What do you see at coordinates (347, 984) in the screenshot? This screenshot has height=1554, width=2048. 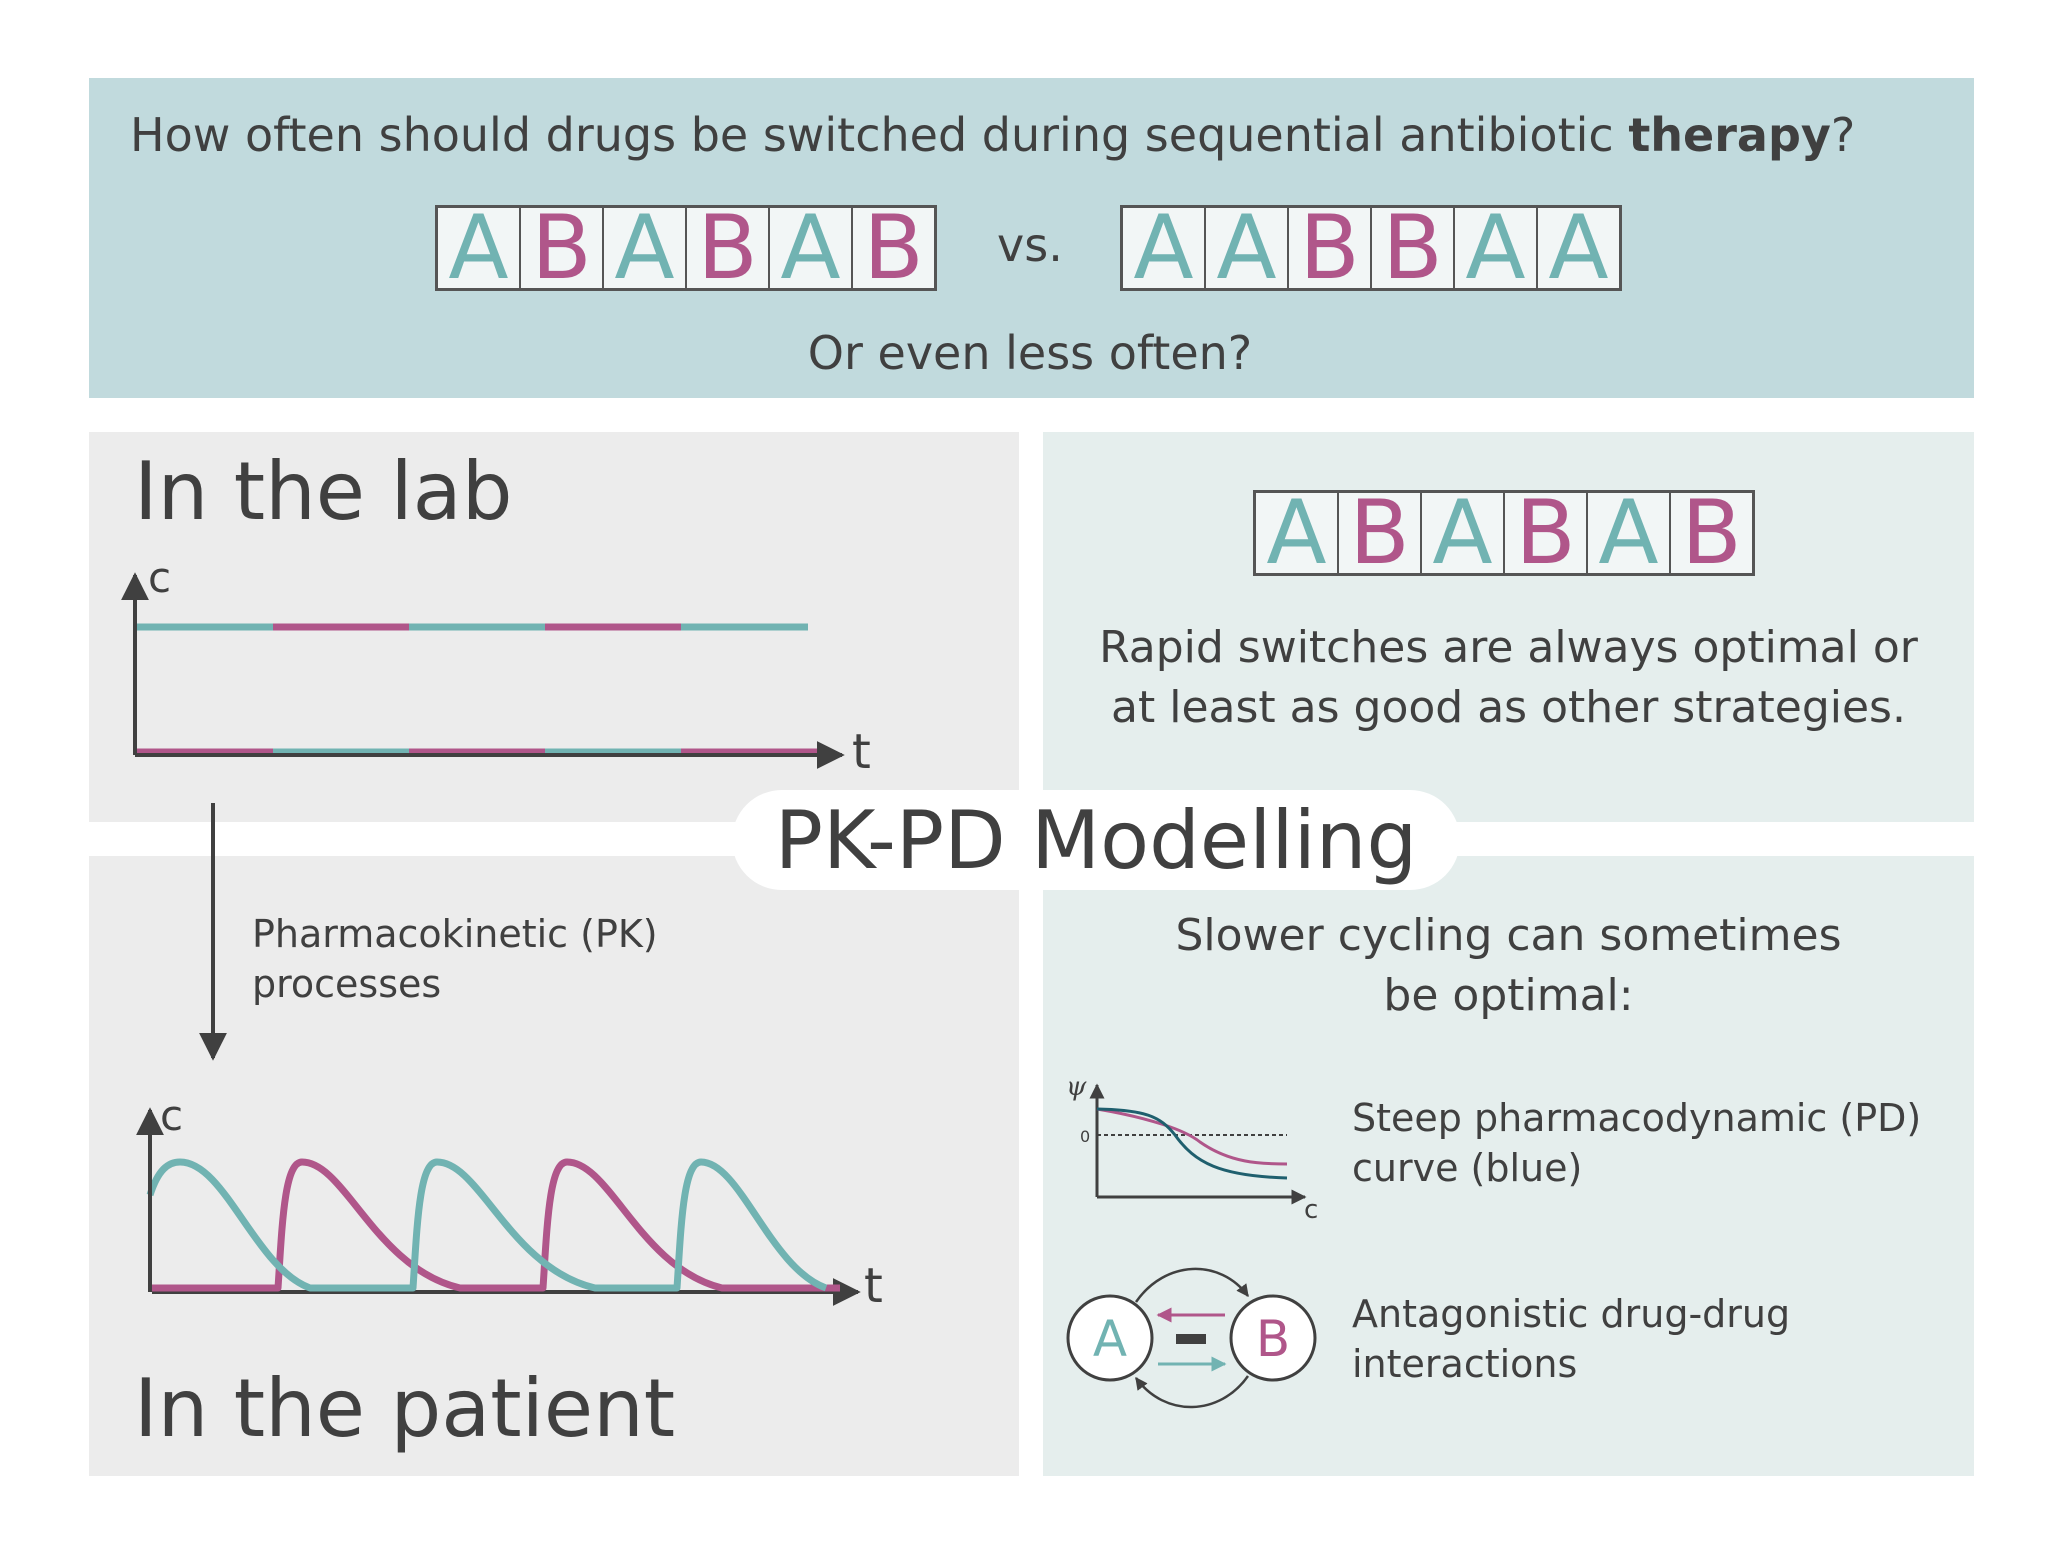 I see `pk-line-2: processes` at bounding box center [347, 984].